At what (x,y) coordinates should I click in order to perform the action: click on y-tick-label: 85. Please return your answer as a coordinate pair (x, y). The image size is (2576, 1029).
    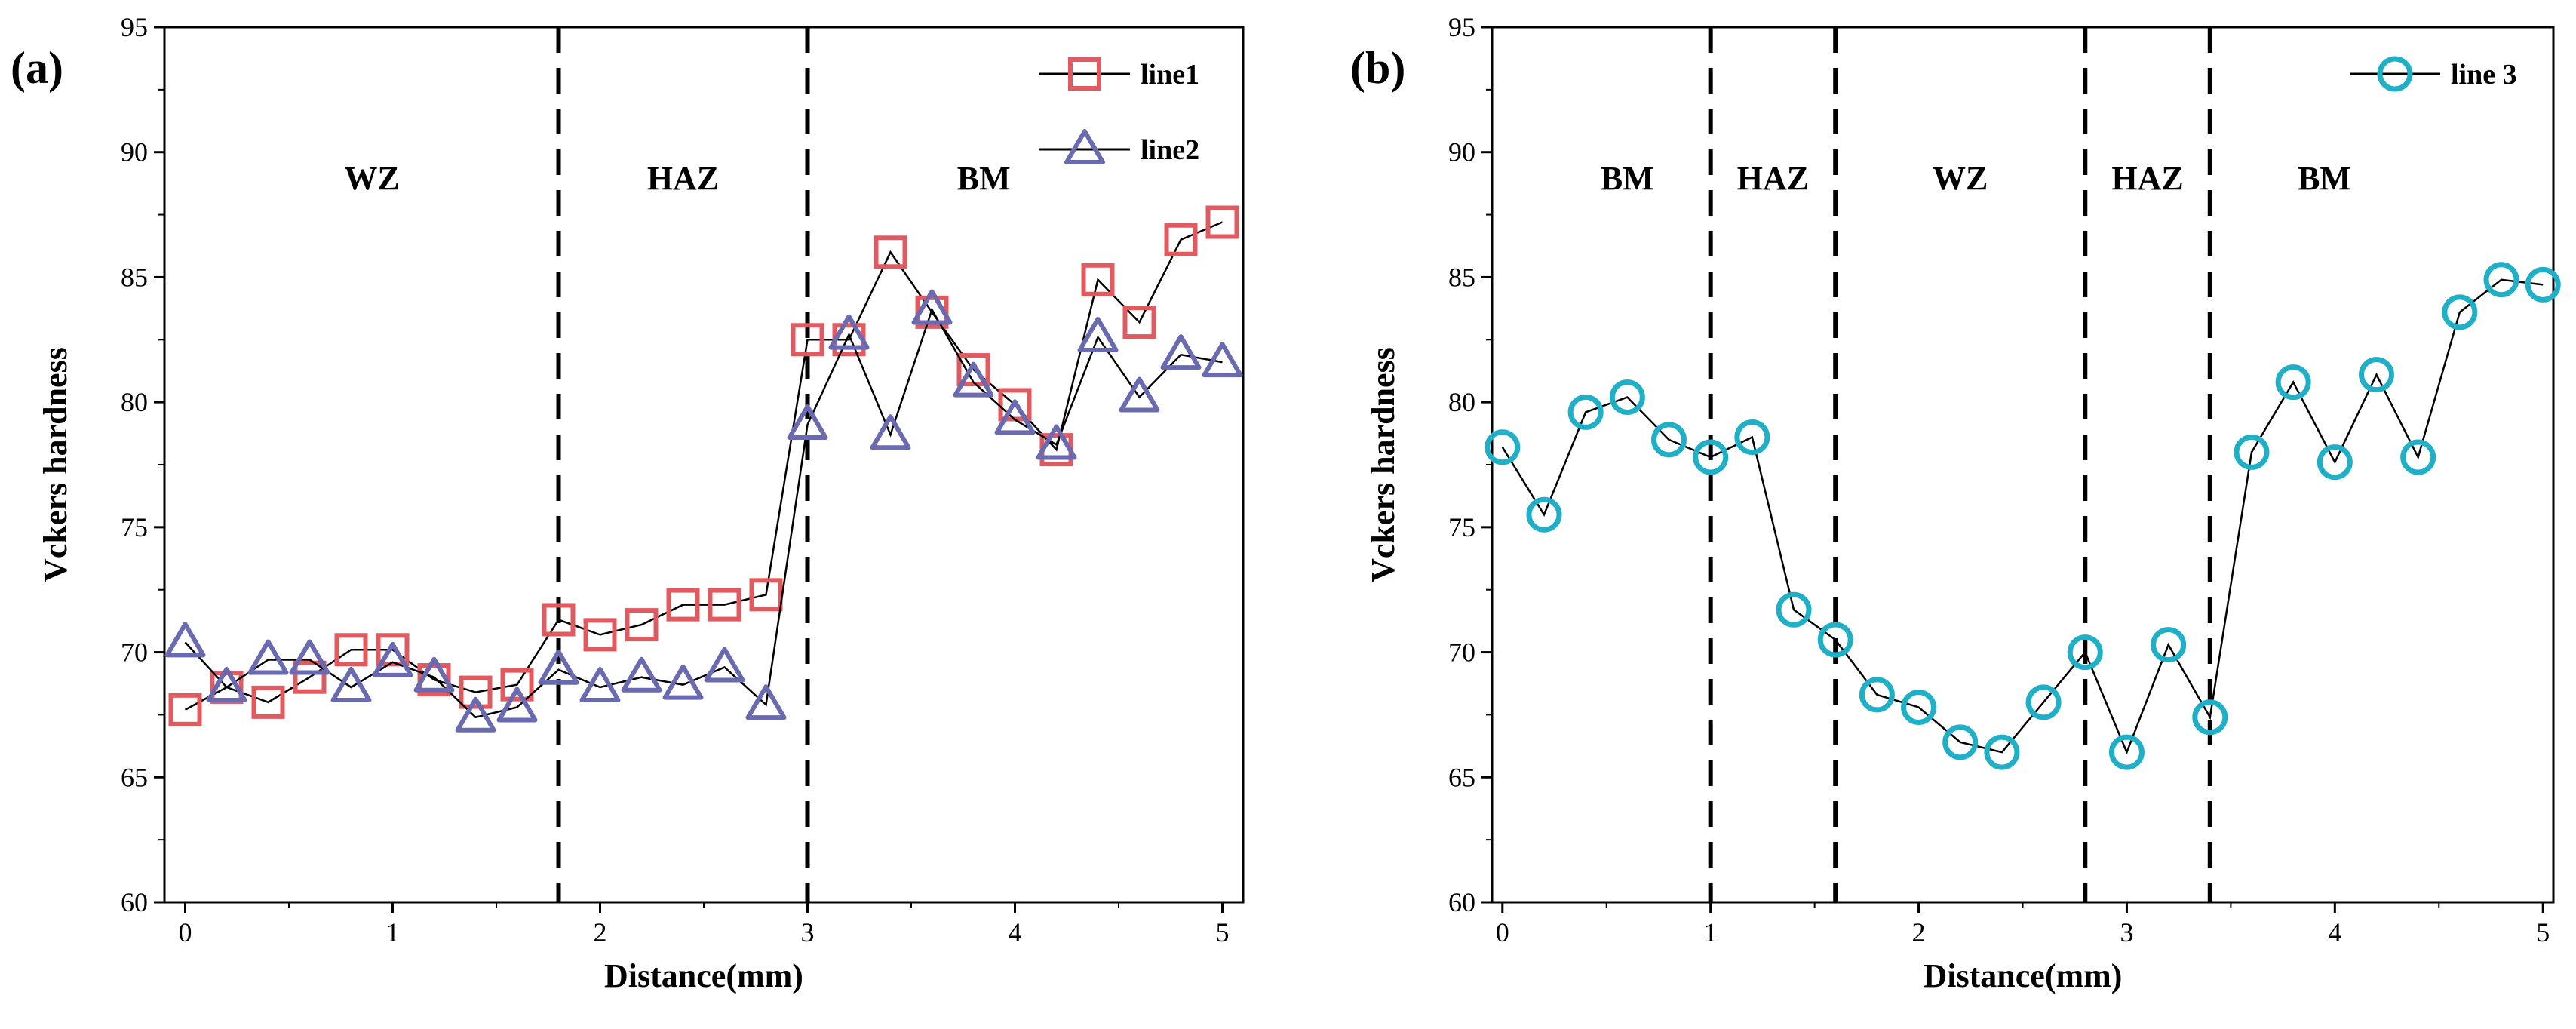
    Looking at the image, I should click on (134, 277).